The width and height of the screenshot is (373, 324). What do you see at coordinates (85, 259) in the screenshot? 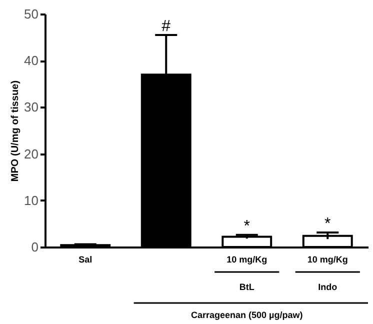
I see `x-tick-label: Sal` at bounding box center [85, 259].